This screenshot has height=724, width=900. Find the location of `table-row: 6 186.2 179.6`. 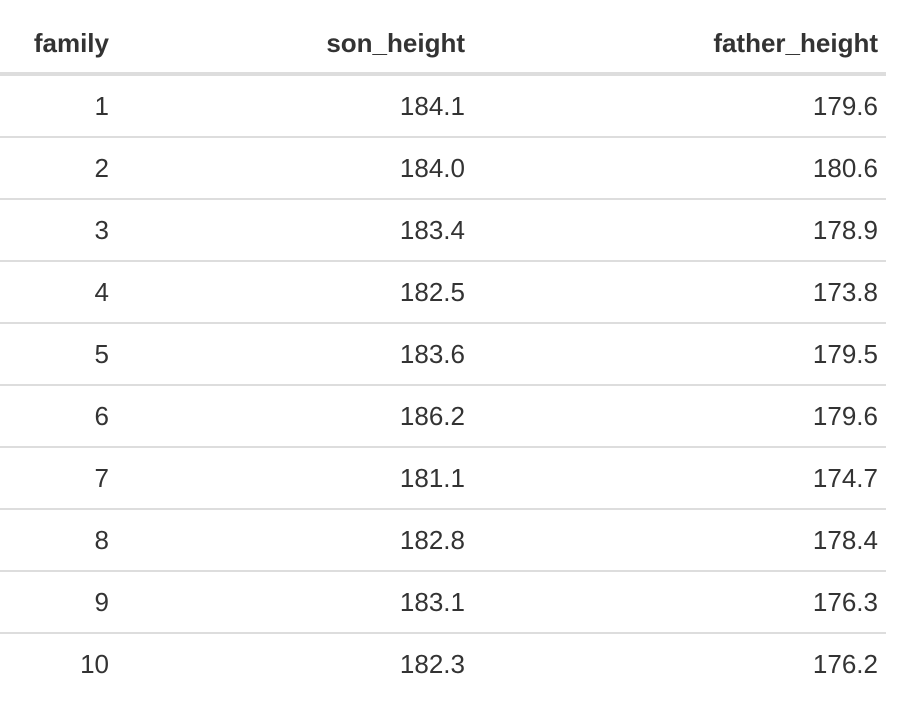

table-row: 6 186.2 179.6 is located at coordinates (443, 416).